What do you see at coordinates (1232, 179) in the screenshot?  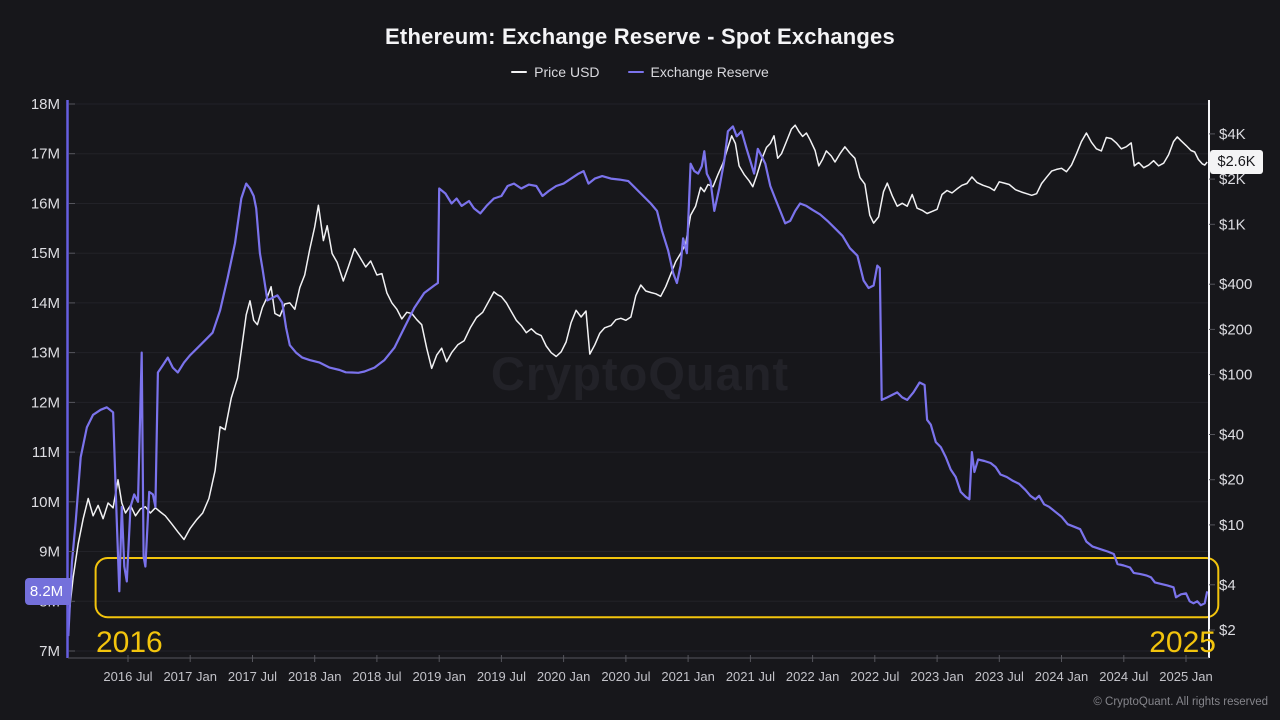 I see `y-axis-right-label: $2K` at bounding box center [1232, 179].